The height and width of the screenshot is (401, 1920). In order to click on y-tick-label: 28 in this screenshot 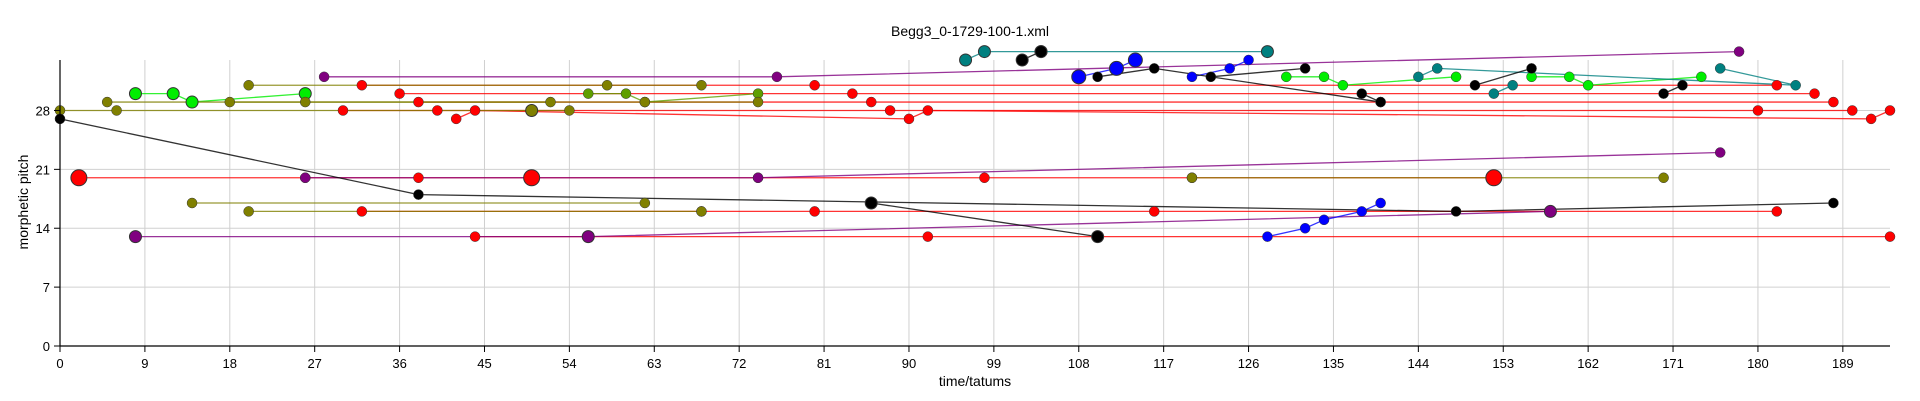, I will do `click(43, 110)`.